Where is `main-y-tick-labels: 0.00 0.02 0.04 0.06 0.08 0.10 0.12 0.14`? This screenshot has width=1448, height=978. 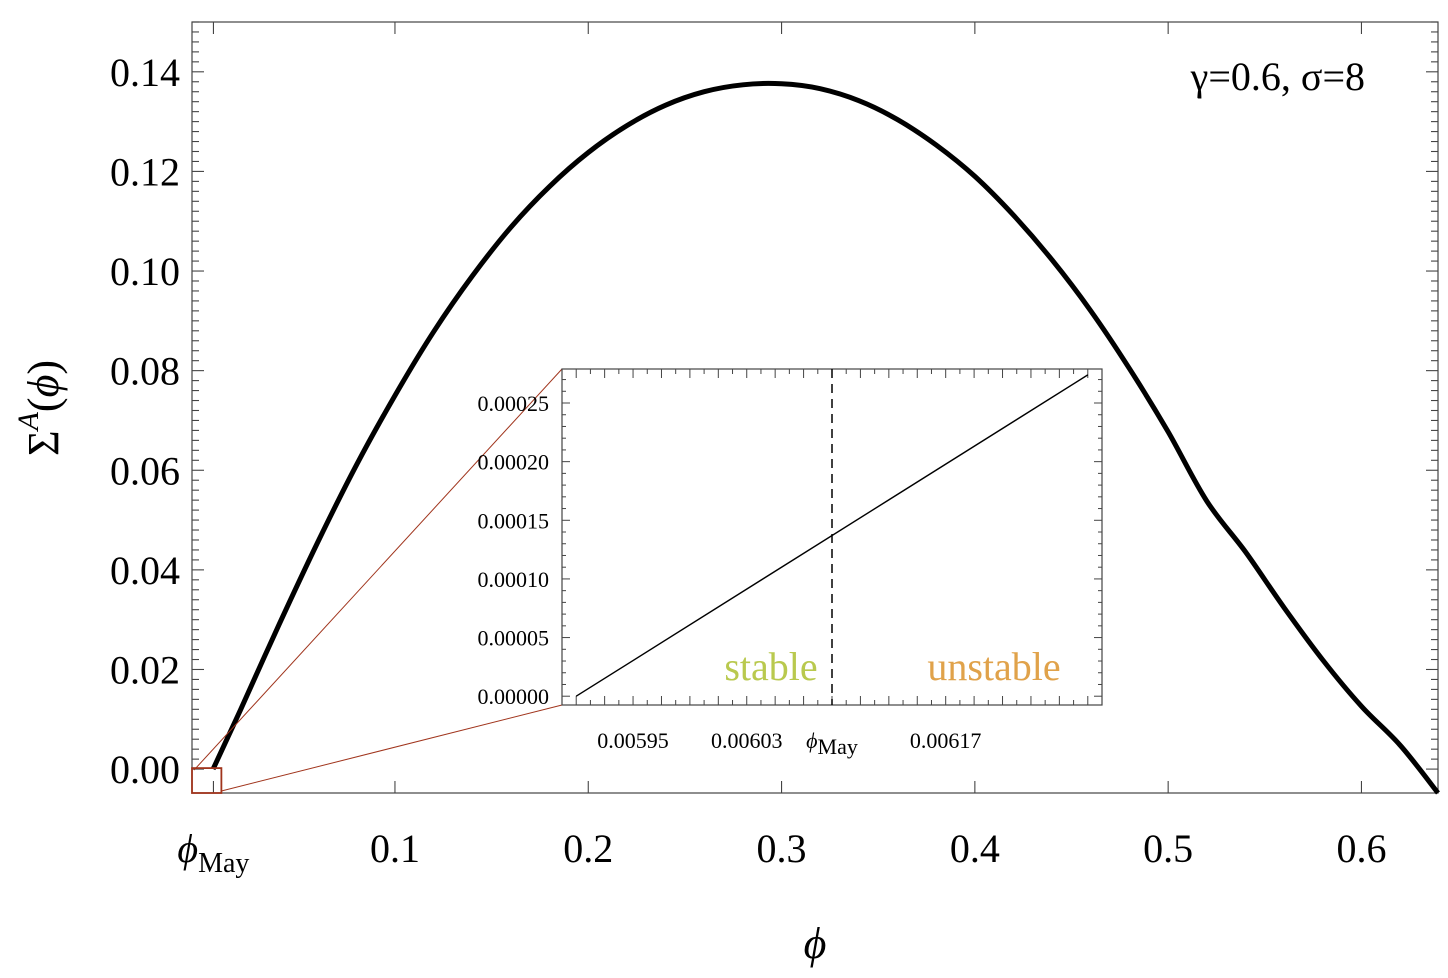 main-y-tick-labels: 0.00 0.02 0.04 0.06 0.08 0.10 0.12 0.14 is located at coordinates (145, 421).